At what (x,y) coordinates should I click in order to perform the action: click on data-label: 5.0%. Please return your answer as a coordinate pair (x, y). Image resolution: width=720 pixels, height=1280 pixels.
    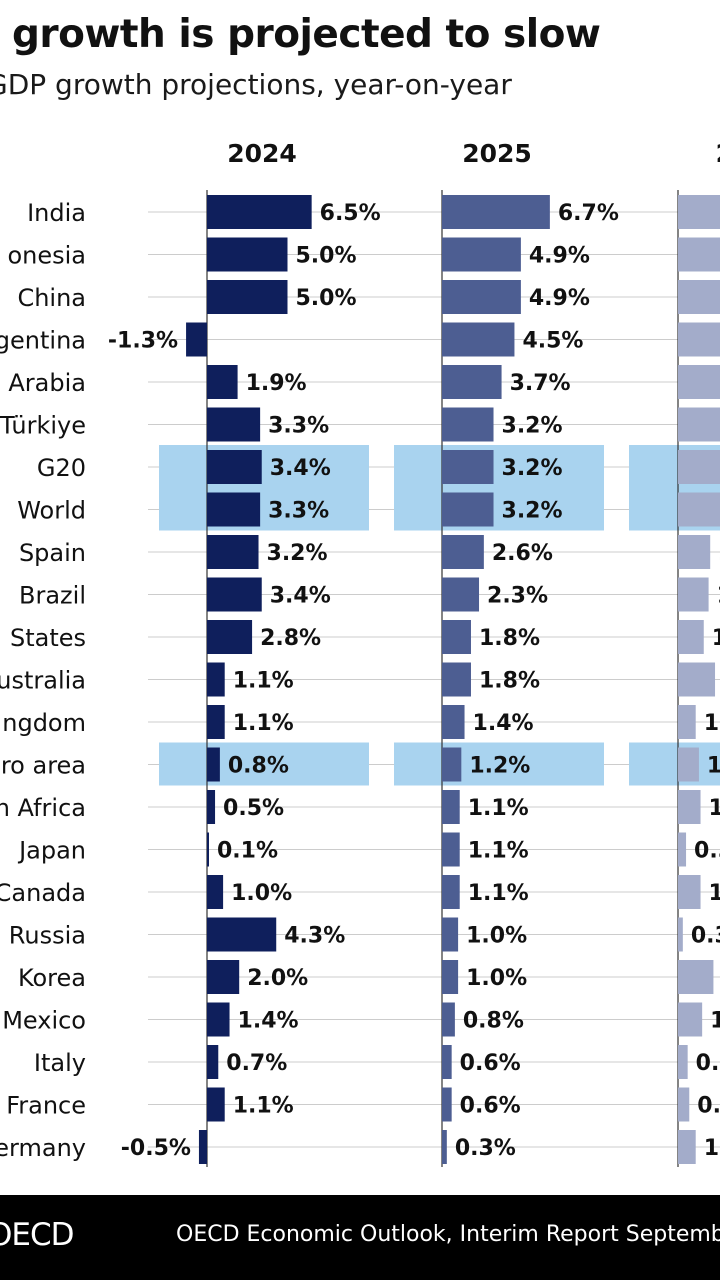
    Looking at the image, I should click on (326, 298).